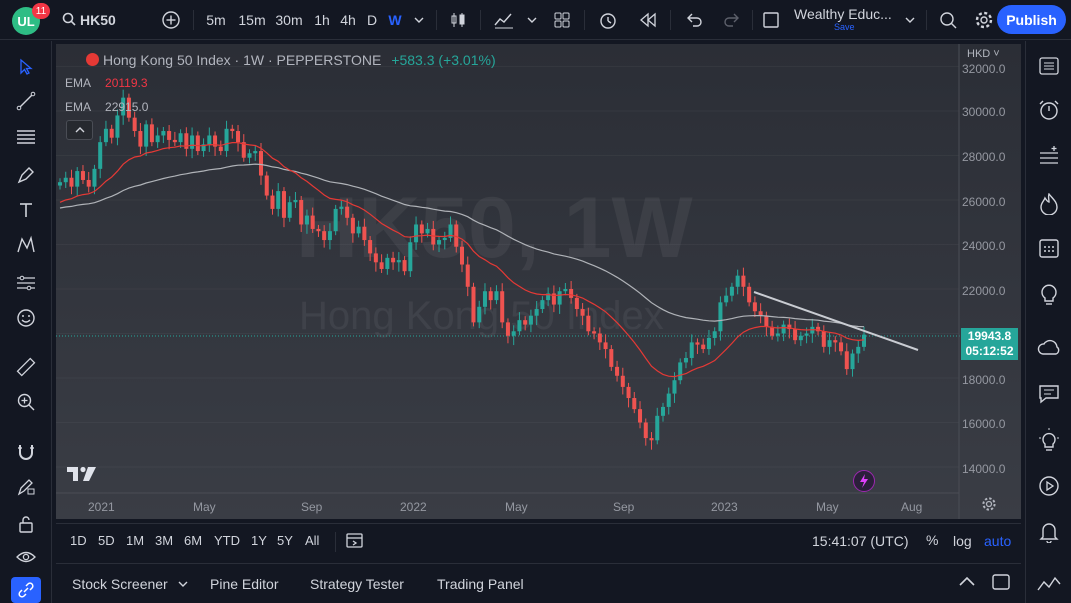 Image resolution: width=1071 pixels, height=603 pixels. What do you see at coordinates (984, 424) in the screenshot?
I see `price-label: 16000.0` at bounding box center [984, 424].